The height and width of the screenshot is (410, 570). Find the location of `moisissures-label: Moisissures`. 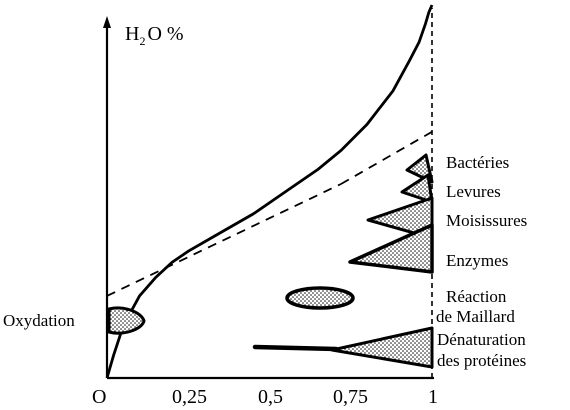

moisissures-label: Moisissures is located at coordinates (486, 220).